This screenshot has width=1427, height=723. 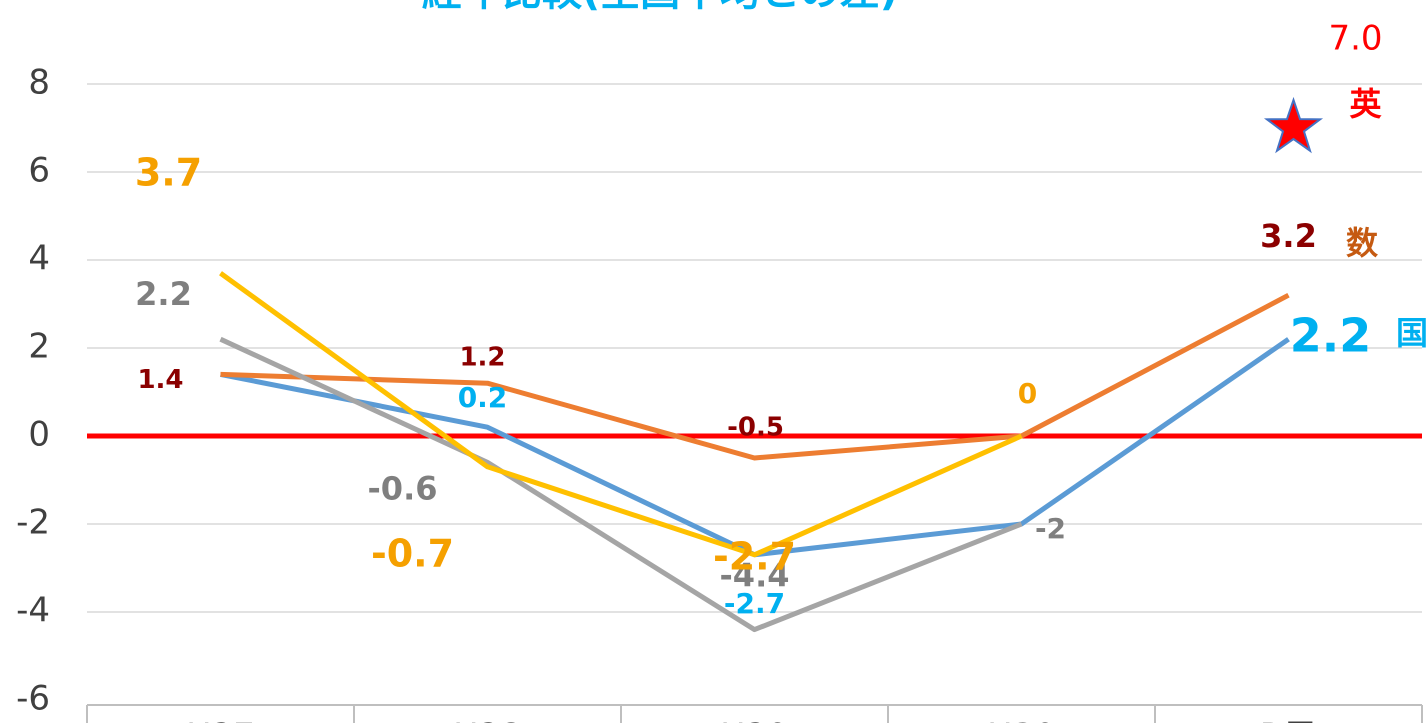 What do you see at coordinates (220, 720) in the screenshot?
I see `x-tick-label: H27` at bounding box center [220, 720].